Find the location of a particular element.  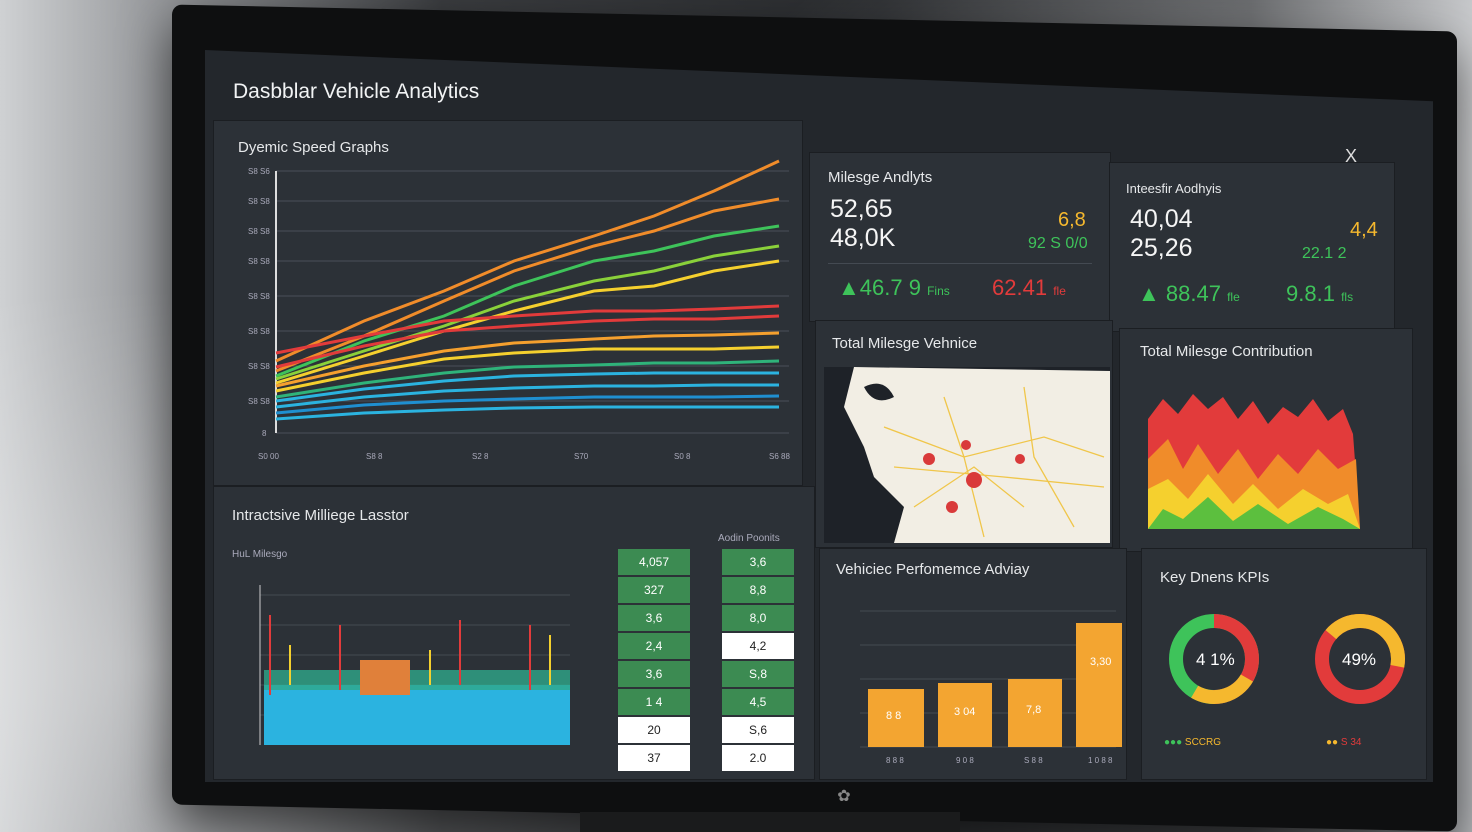

donut-2-value: 49% is located at coordinates (1359, 659).